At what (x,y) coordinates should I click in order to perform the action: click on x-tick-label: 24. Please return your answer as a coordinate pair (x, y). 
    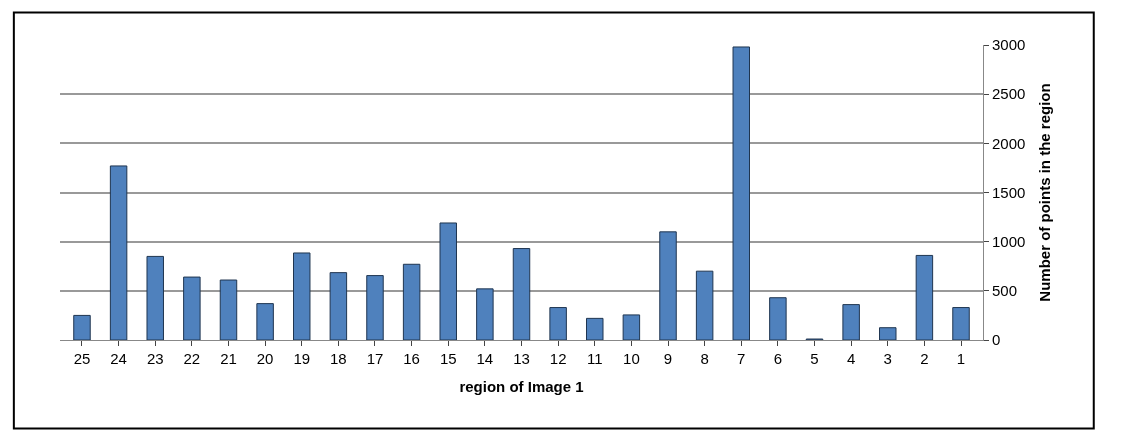
    Looking at the image, I should click on (118, 358).